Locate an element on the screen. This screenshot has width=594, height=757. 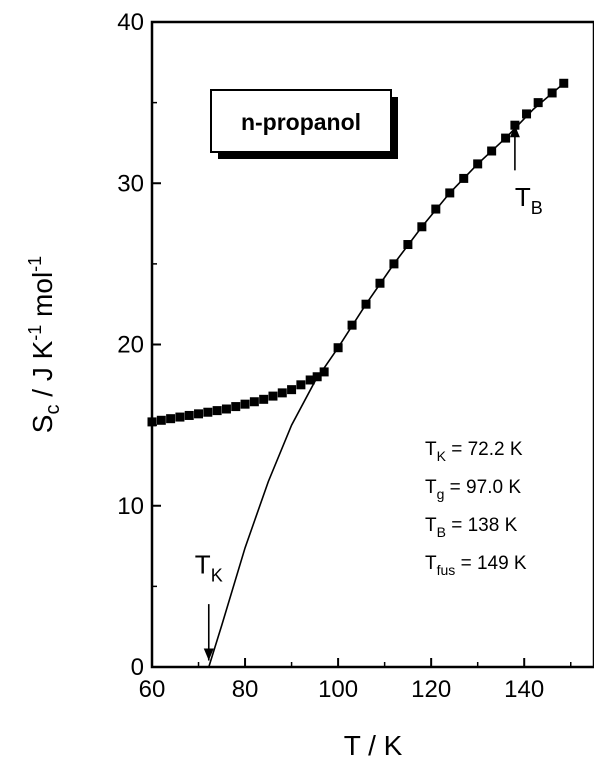
y-axis-title-main: S is located at coordinates (42, 424).